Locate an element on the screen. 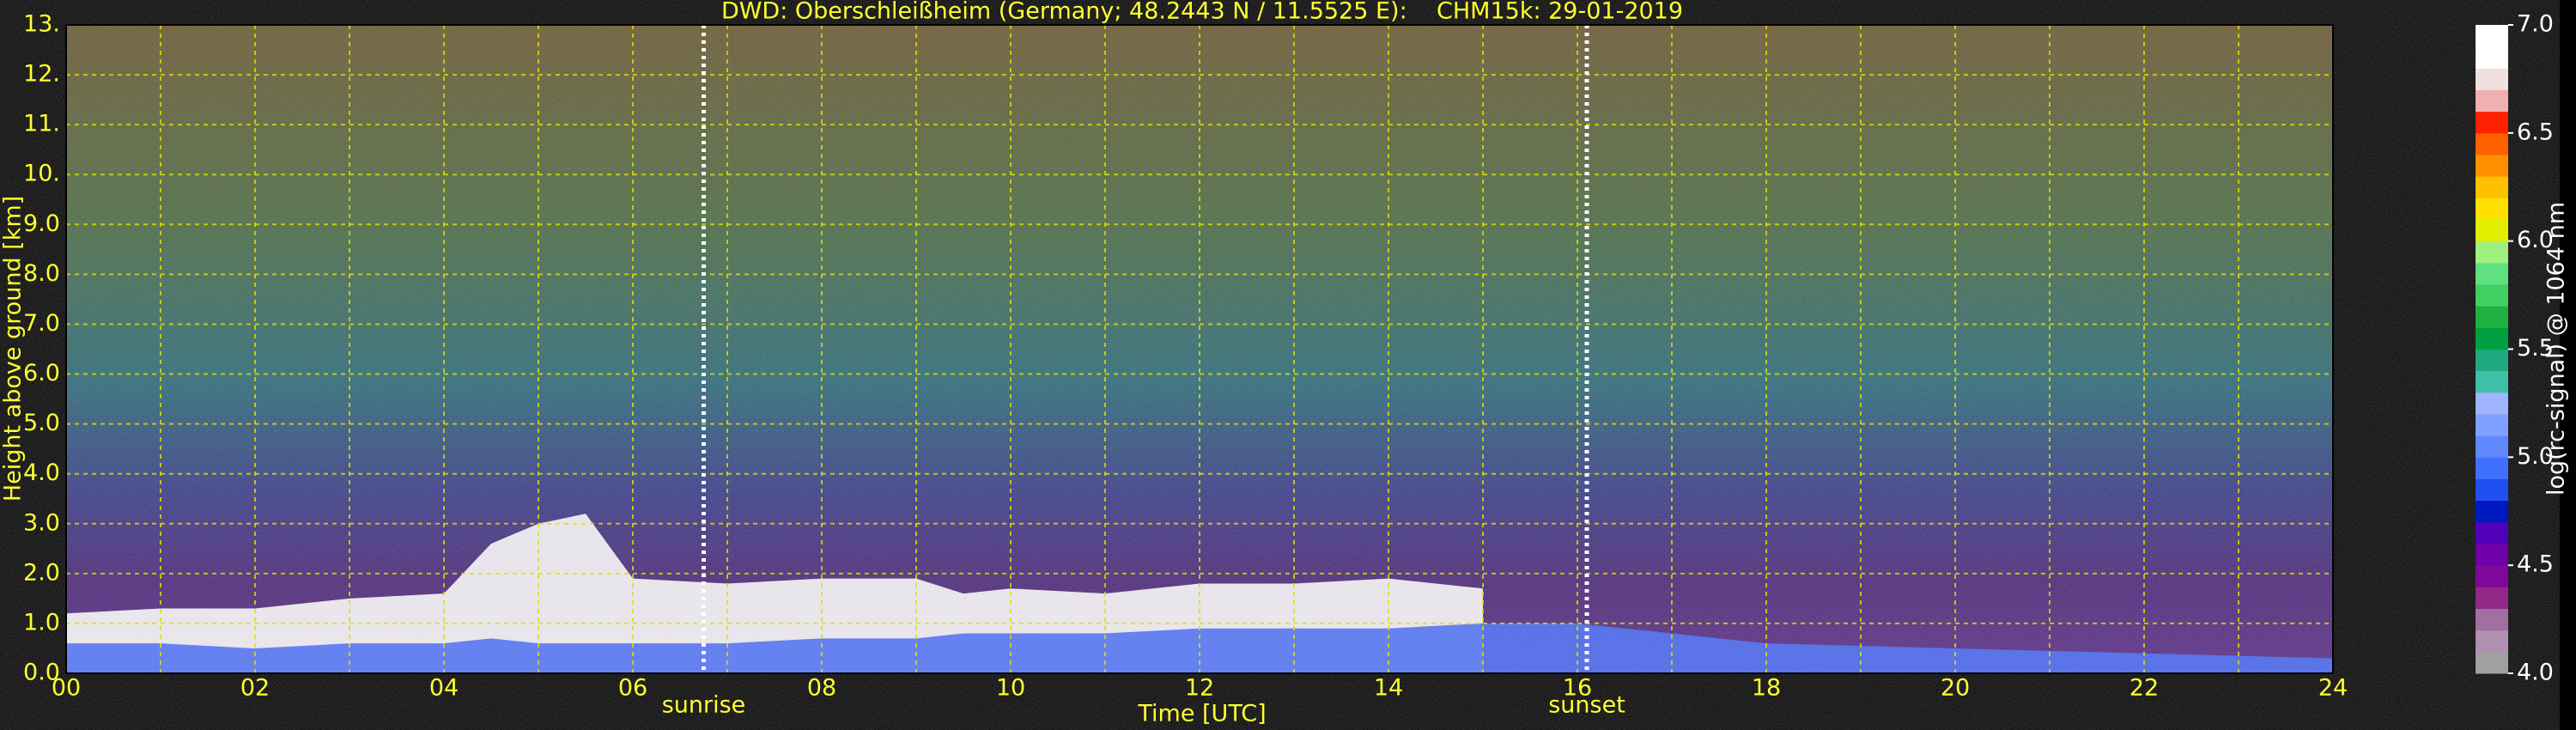 This screenshot has height=730, width=2576. x-tick-label: 10 is located at coordinates (1010, 688).